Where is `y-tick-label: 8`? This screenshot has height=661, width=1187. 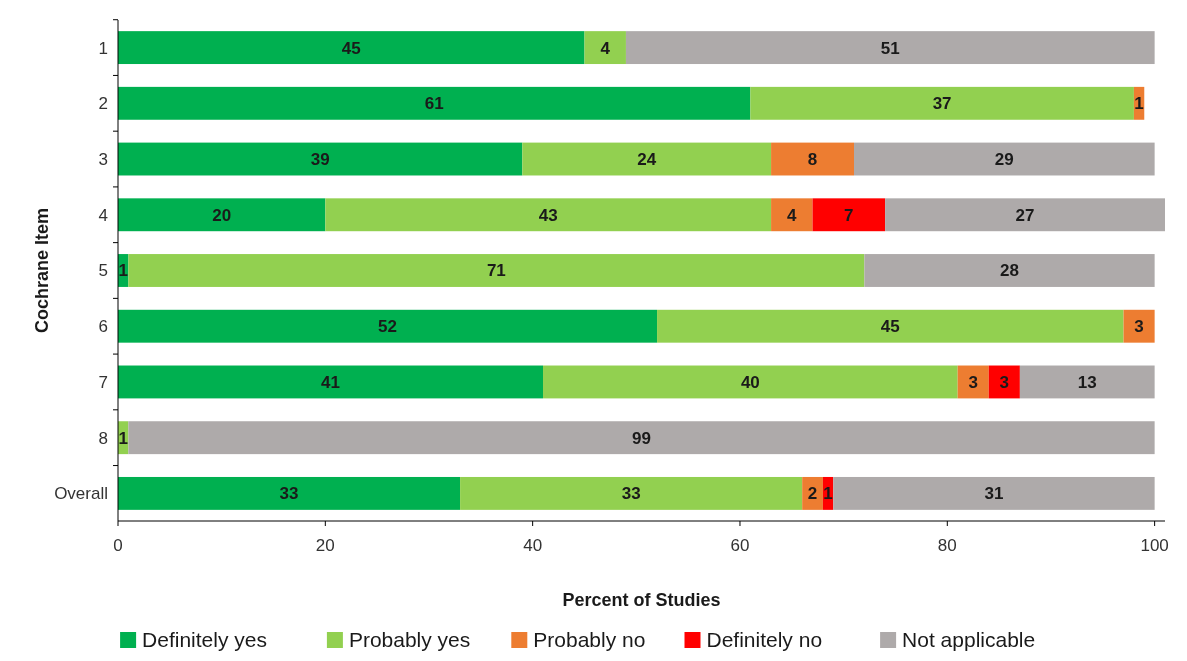 y-tick-label: 8 is located at coordinates (103, 438).